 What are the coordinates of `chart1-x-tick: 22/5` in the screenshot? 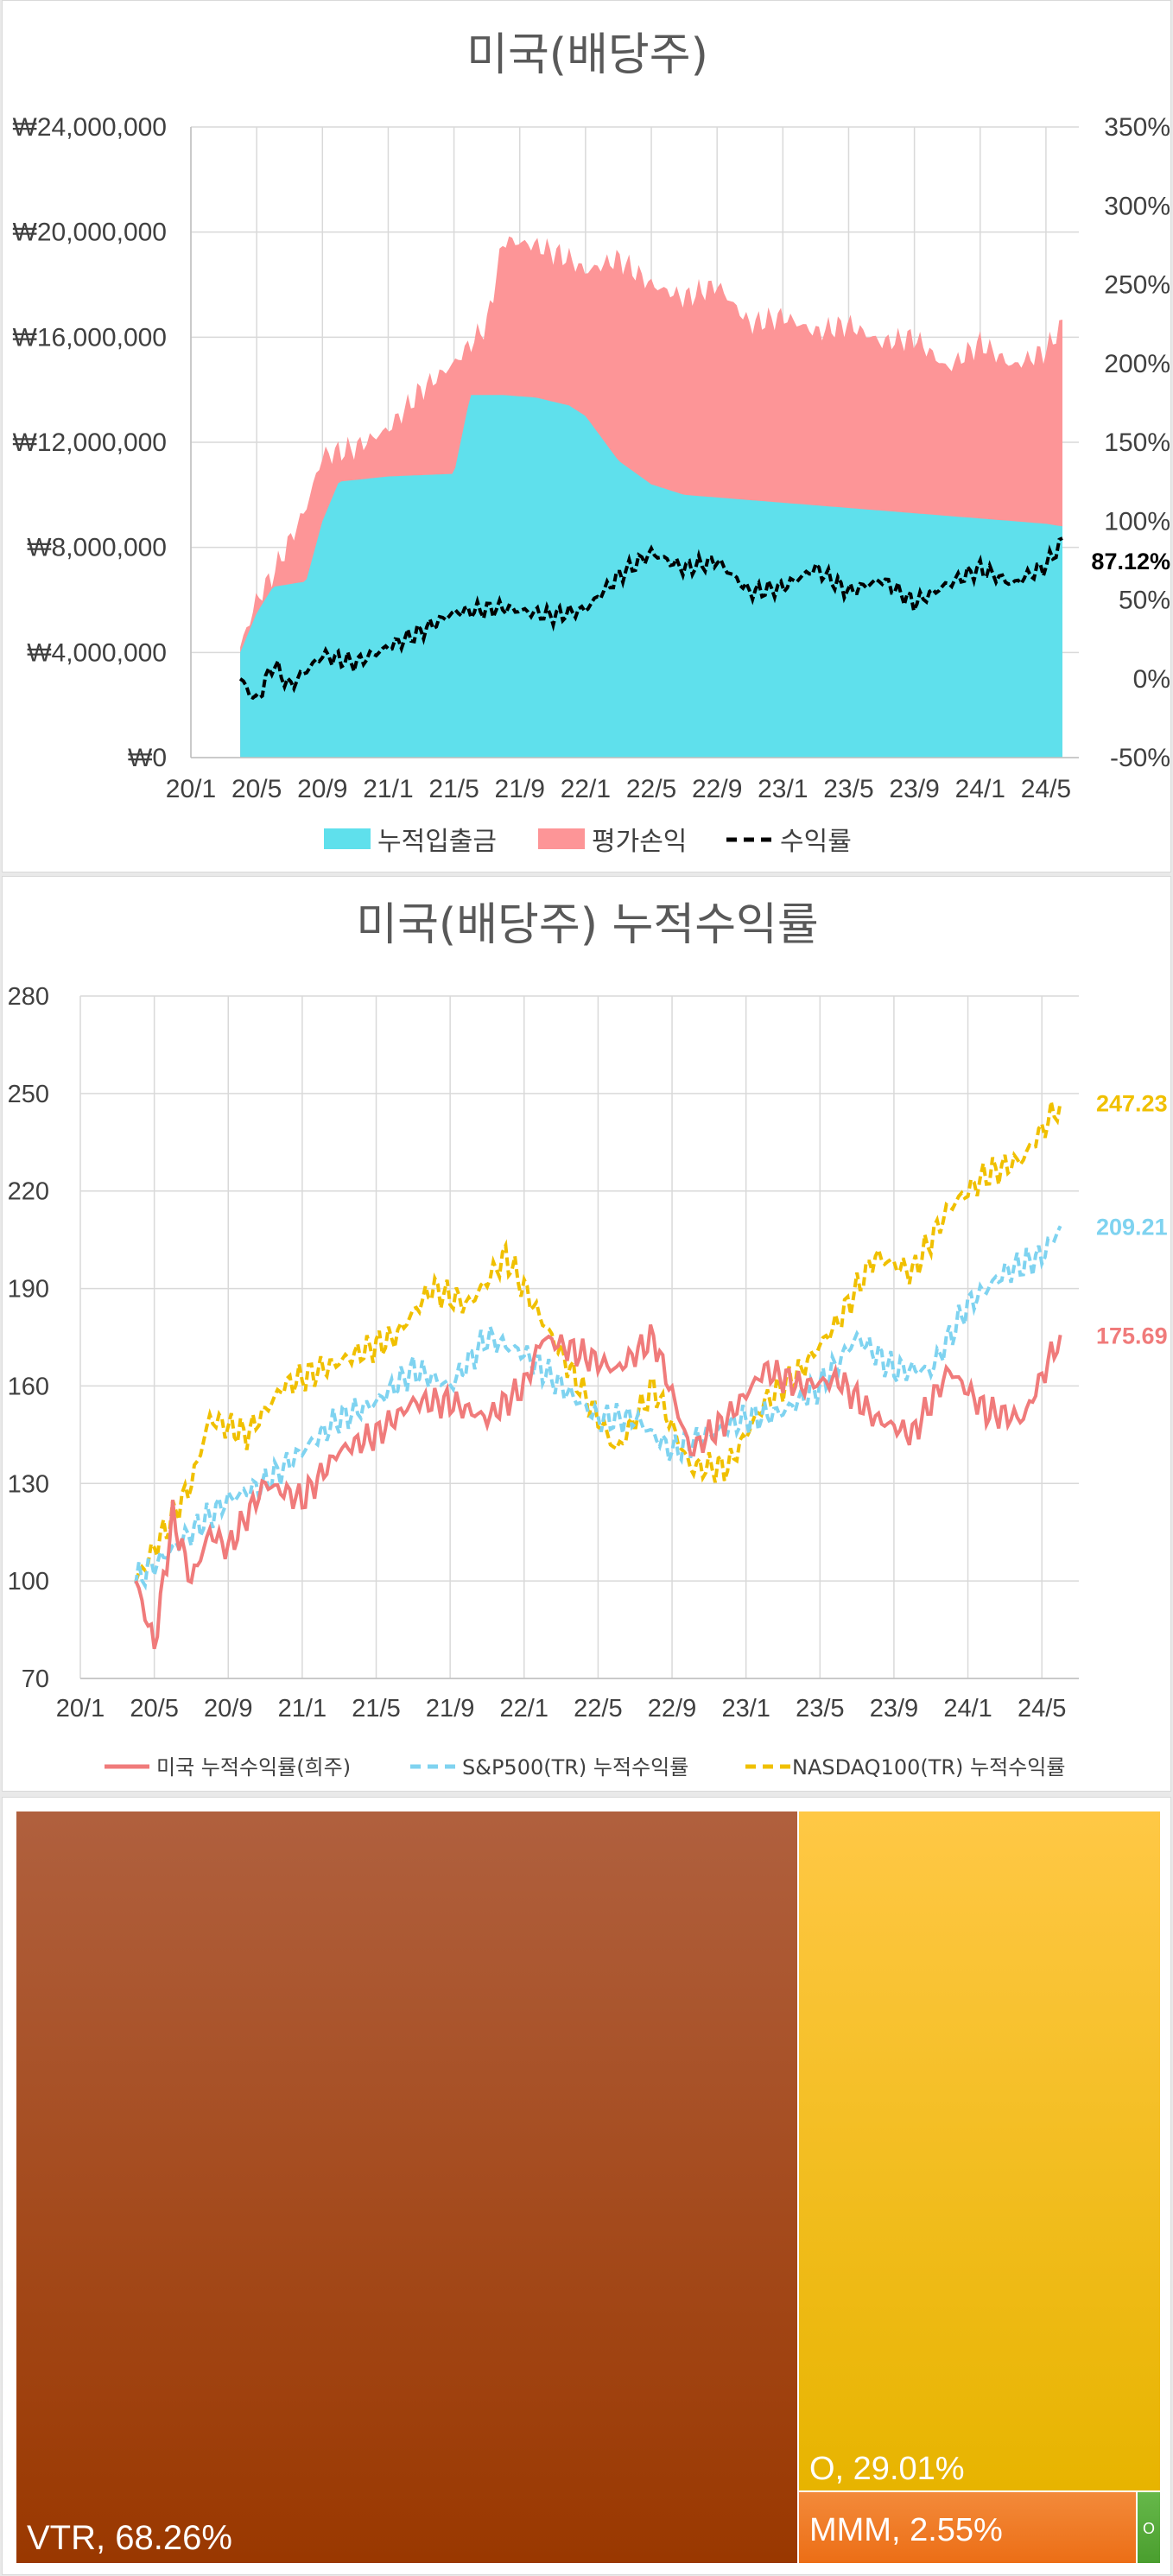 It's located at (651, 789).